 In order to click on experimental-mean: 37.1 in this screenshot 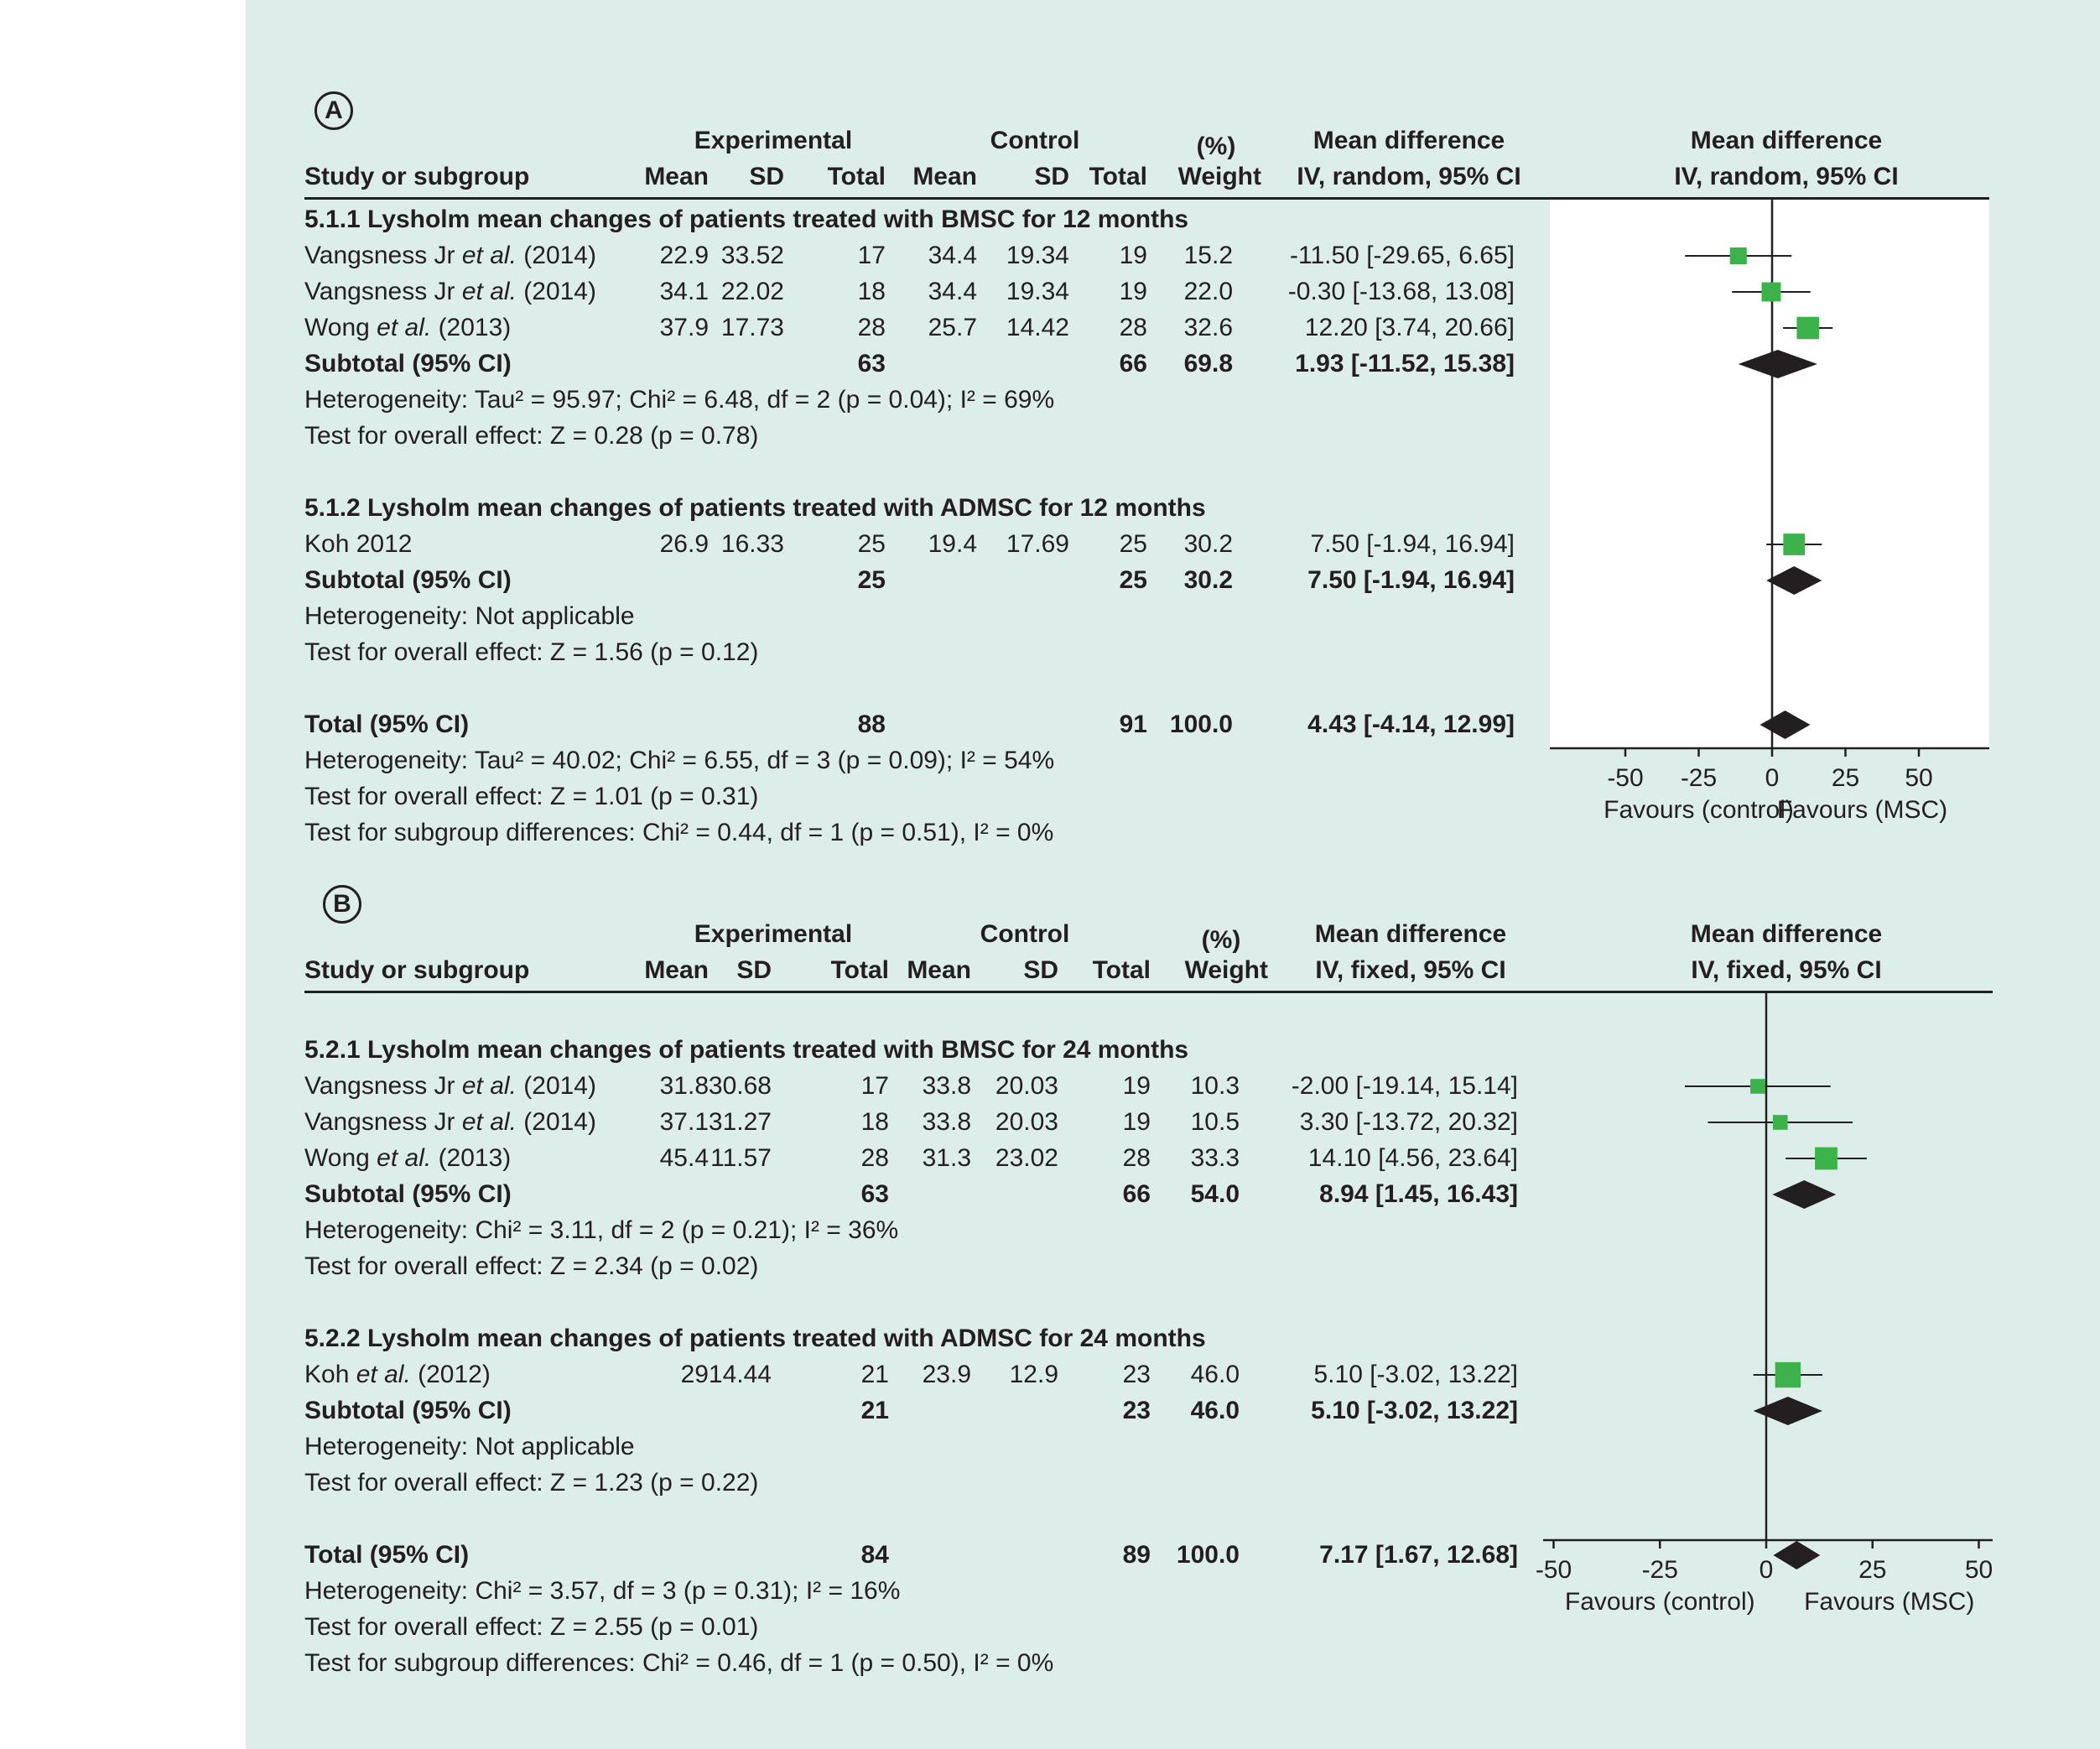, I will do `click(684, 1122)`.